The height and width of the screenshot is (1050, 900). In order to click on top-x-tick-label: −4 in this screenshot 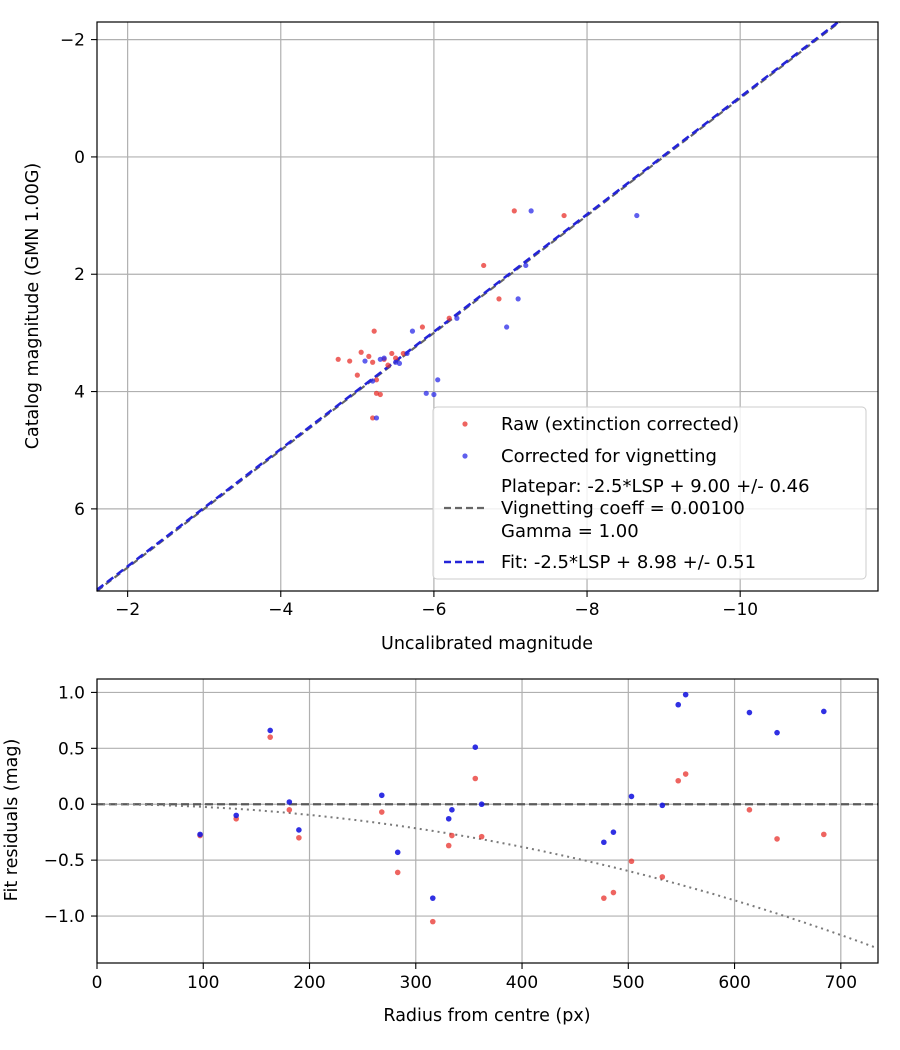, I will do `click(280, 610)`.